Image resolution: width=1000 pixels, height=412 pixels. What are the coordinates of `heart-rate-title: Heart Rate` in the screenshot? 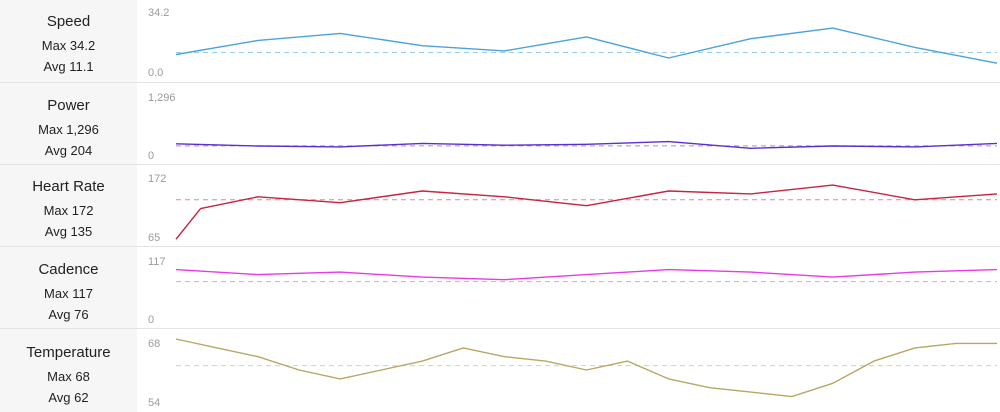 It's located at (68, 186).